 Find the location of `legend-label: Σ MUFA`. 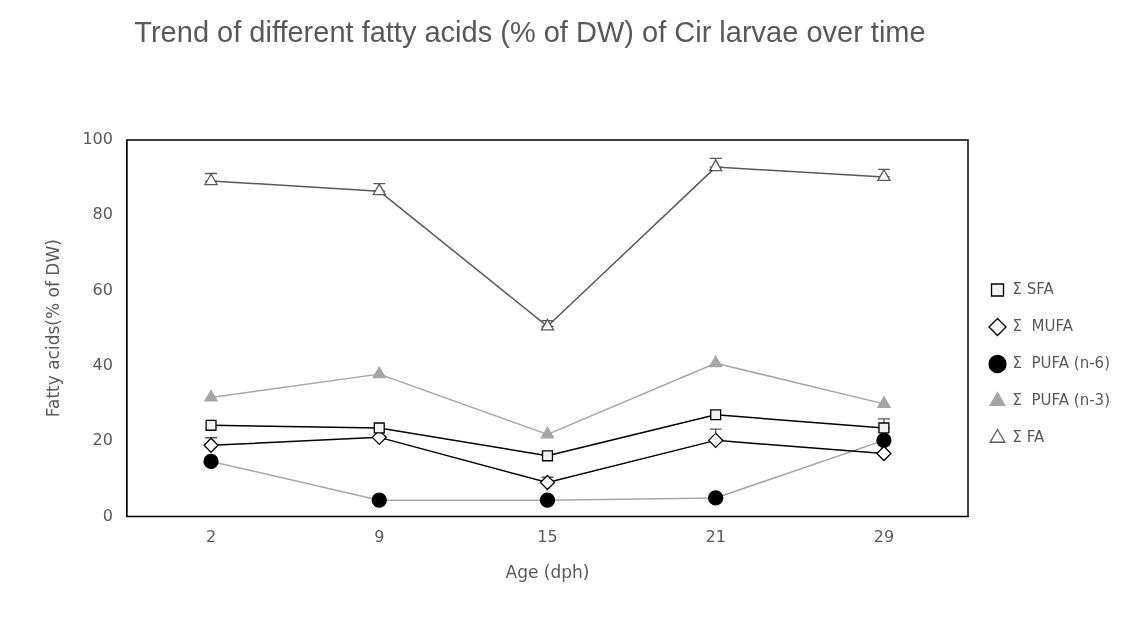

legend-label: Σ MUFA is located at coordinates (1043, 325).